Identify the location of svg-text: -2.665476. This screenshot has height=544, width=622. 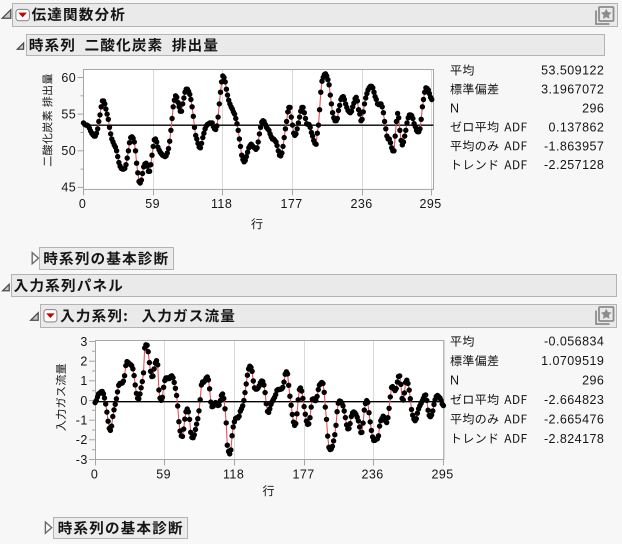
(574, 419).